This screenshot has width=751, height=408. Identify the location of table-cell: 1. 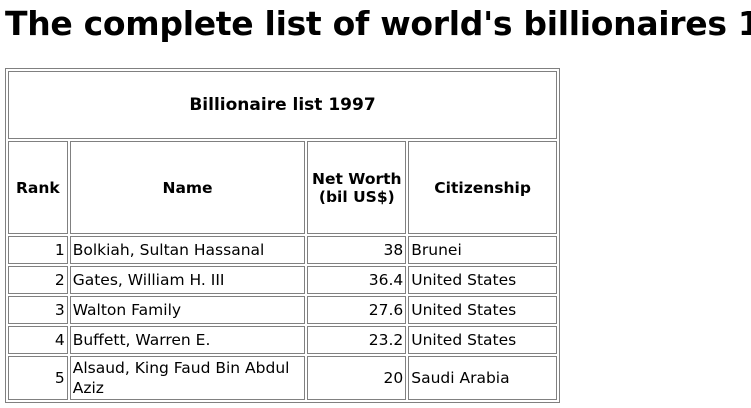
(38, 250).